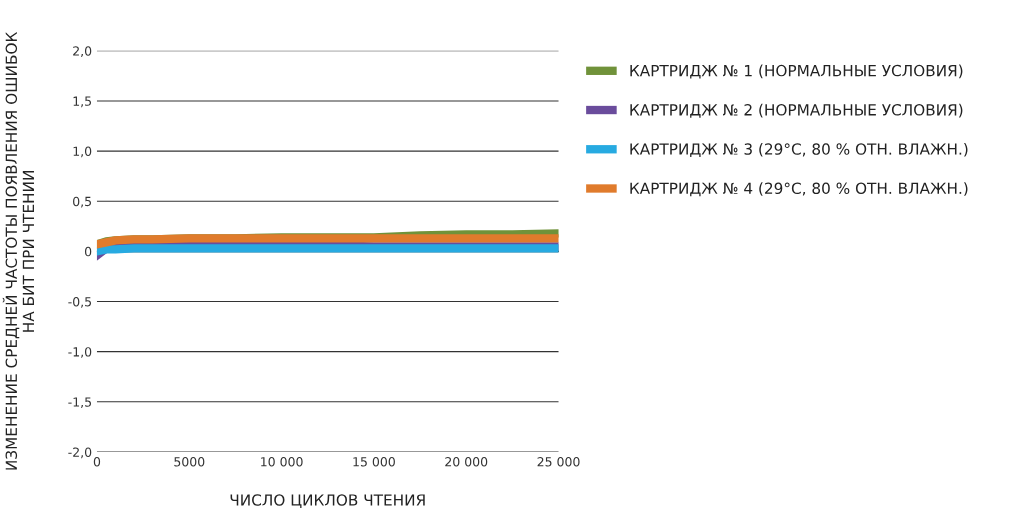  What do you see at coordinates (82, 51) in the screenshot?
I see `y-tick-label: 2,0` at bounding box center [82, 51].